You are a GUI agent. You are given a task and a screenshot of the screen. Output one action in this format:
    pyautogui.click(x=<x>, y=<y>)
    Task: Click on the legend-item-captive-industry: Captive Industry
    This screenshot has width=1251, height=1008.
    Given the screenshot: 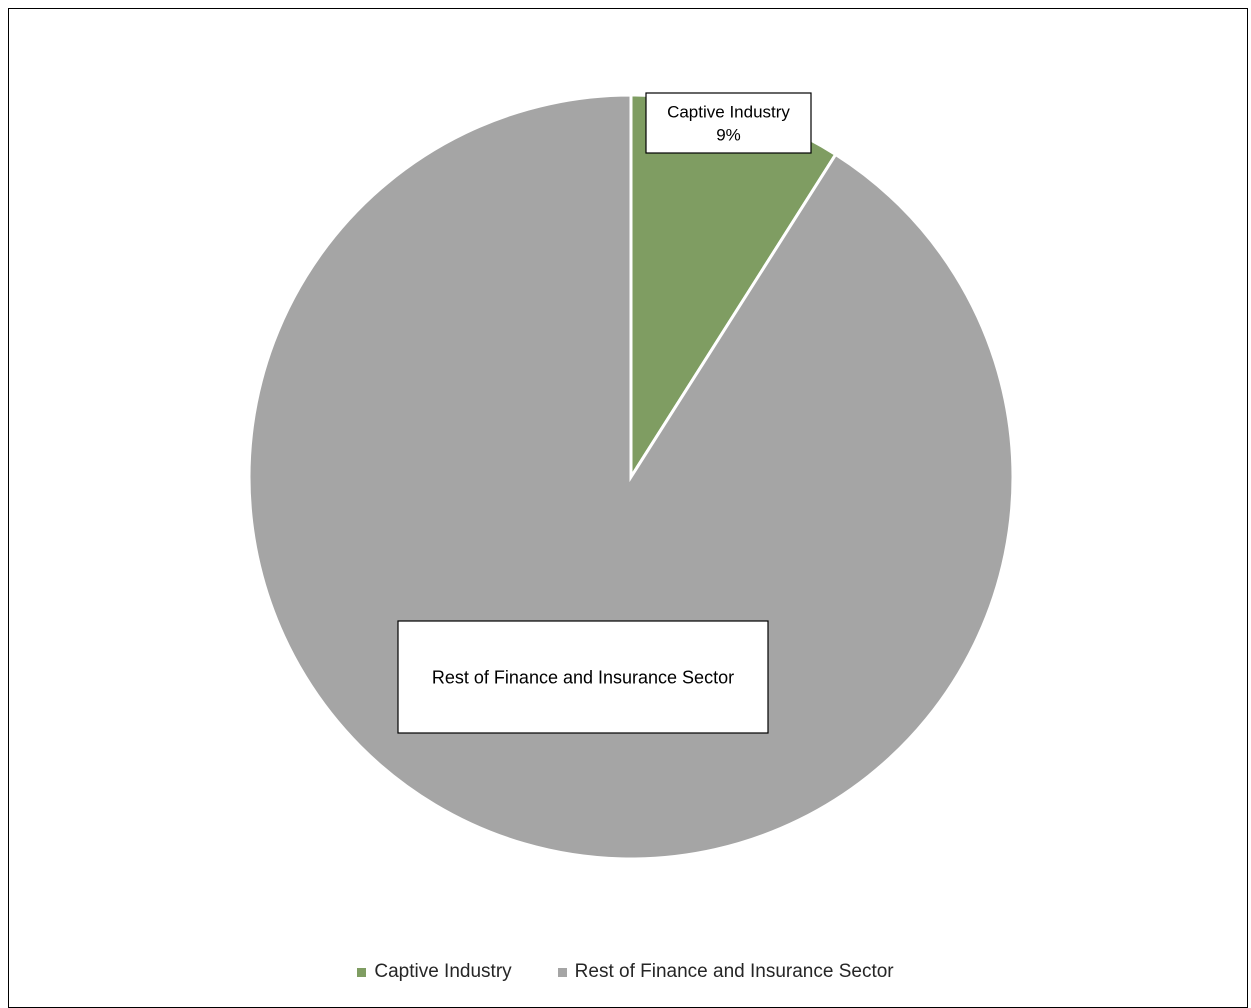 What is the action you would take?
    pyautogui.click(x=434, y=972)
    